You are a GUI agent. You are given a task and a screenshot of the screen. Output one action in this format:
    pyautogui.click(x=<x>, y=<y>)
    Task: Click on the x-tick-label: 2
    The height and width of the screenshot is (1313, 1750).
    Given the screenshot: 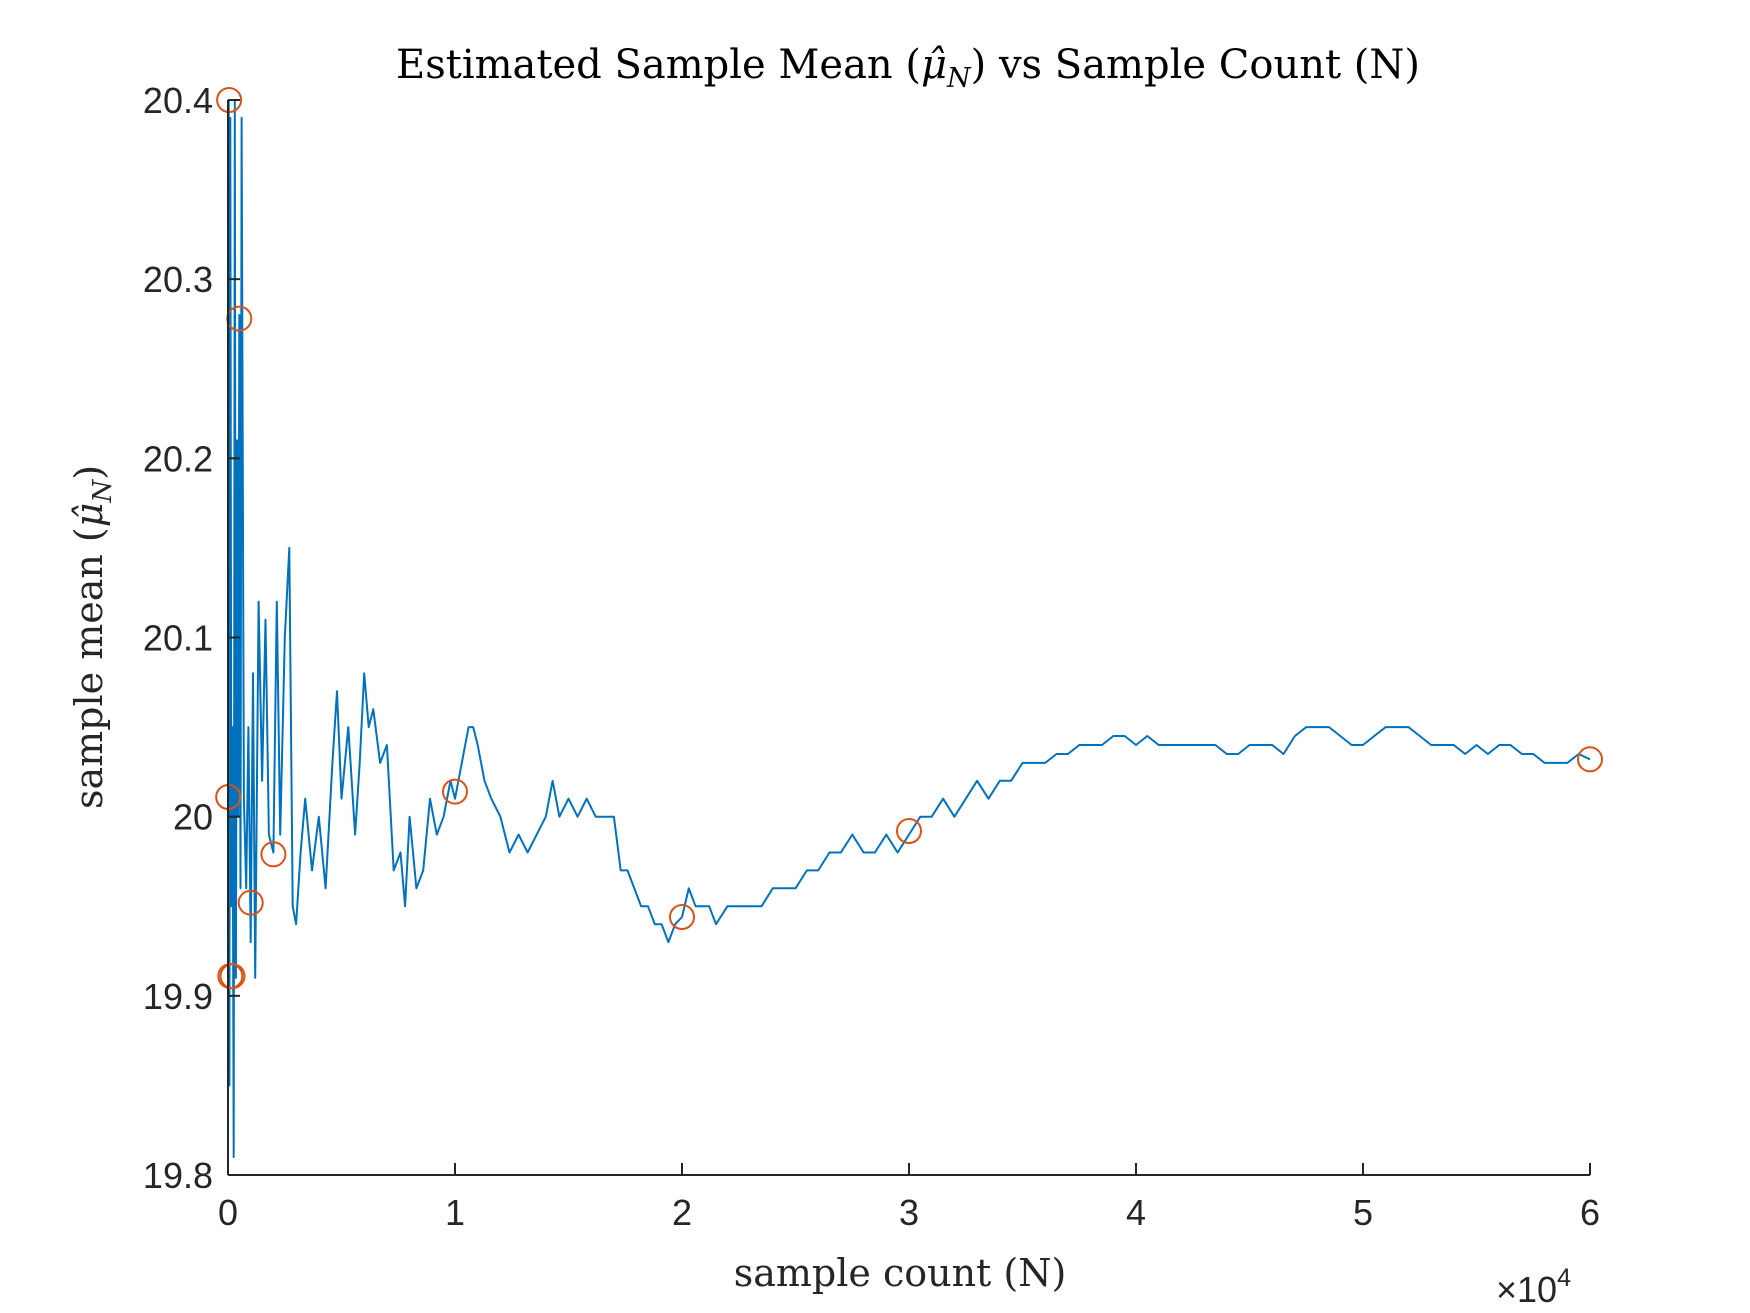 What is the action you would take?
    pyautogui.click(x=682, y=1212)
    